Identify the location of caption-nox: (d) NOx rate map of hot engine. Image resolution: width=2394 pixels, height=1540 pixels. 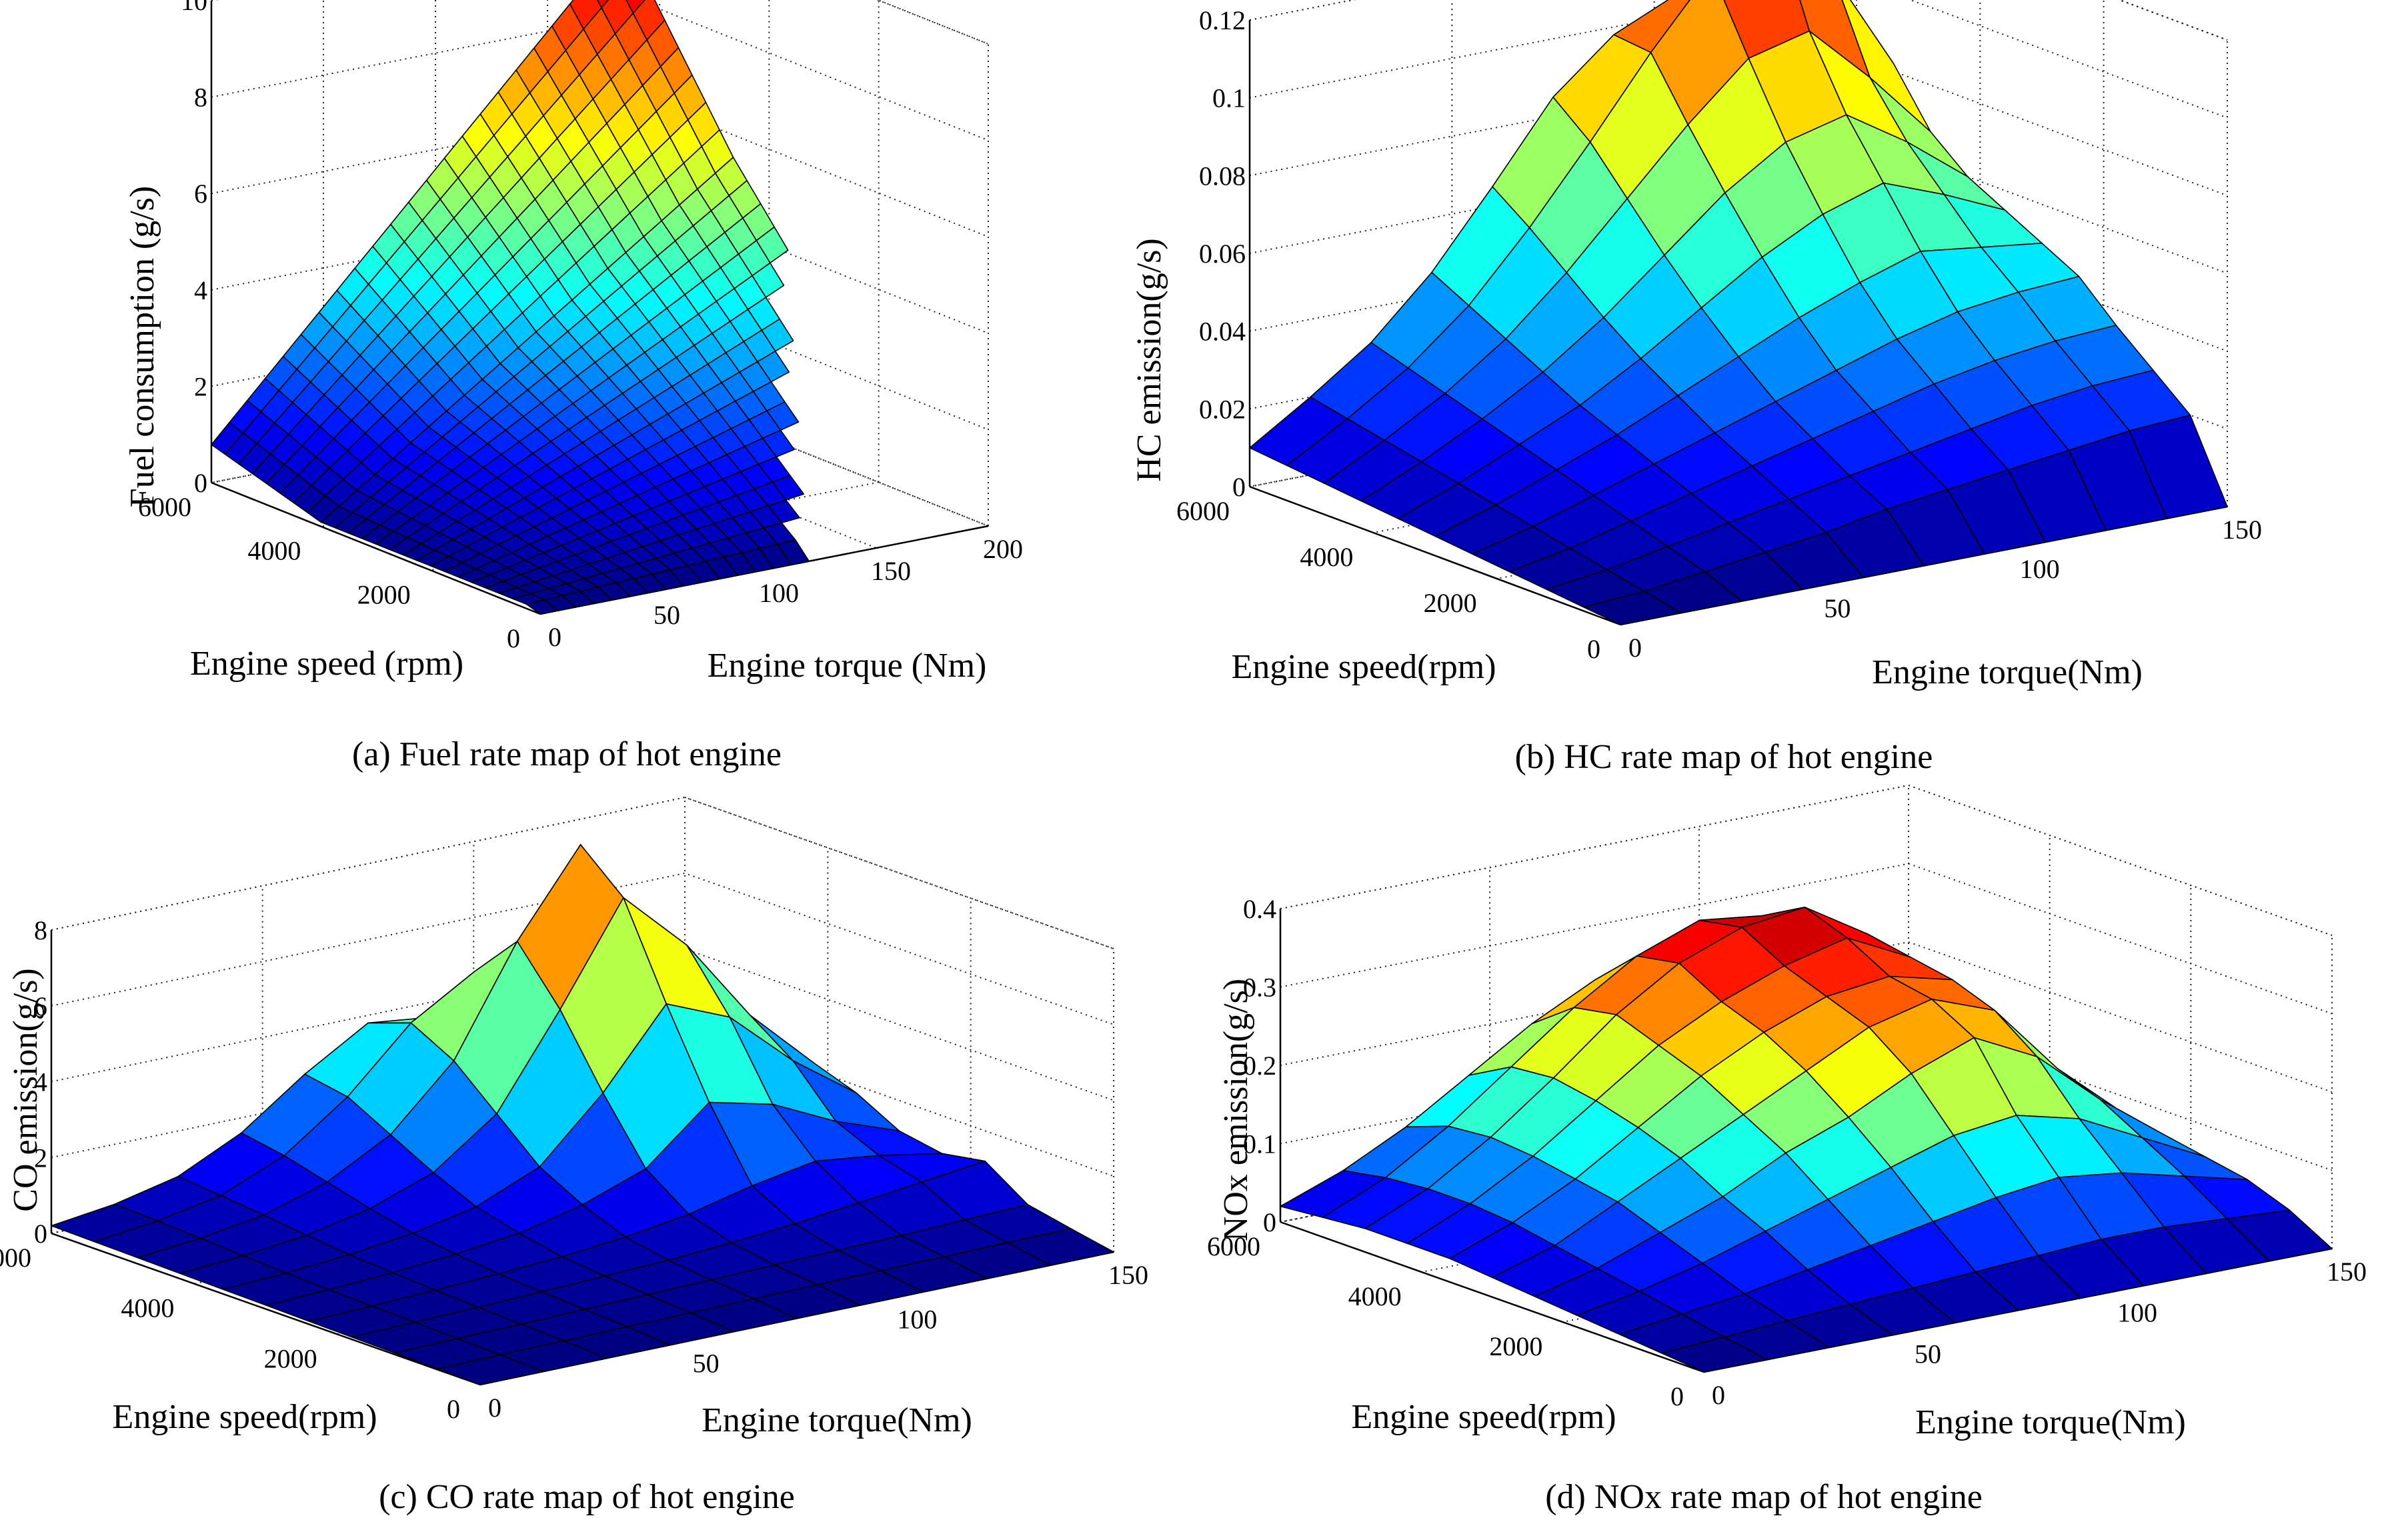
(1764, 1497).